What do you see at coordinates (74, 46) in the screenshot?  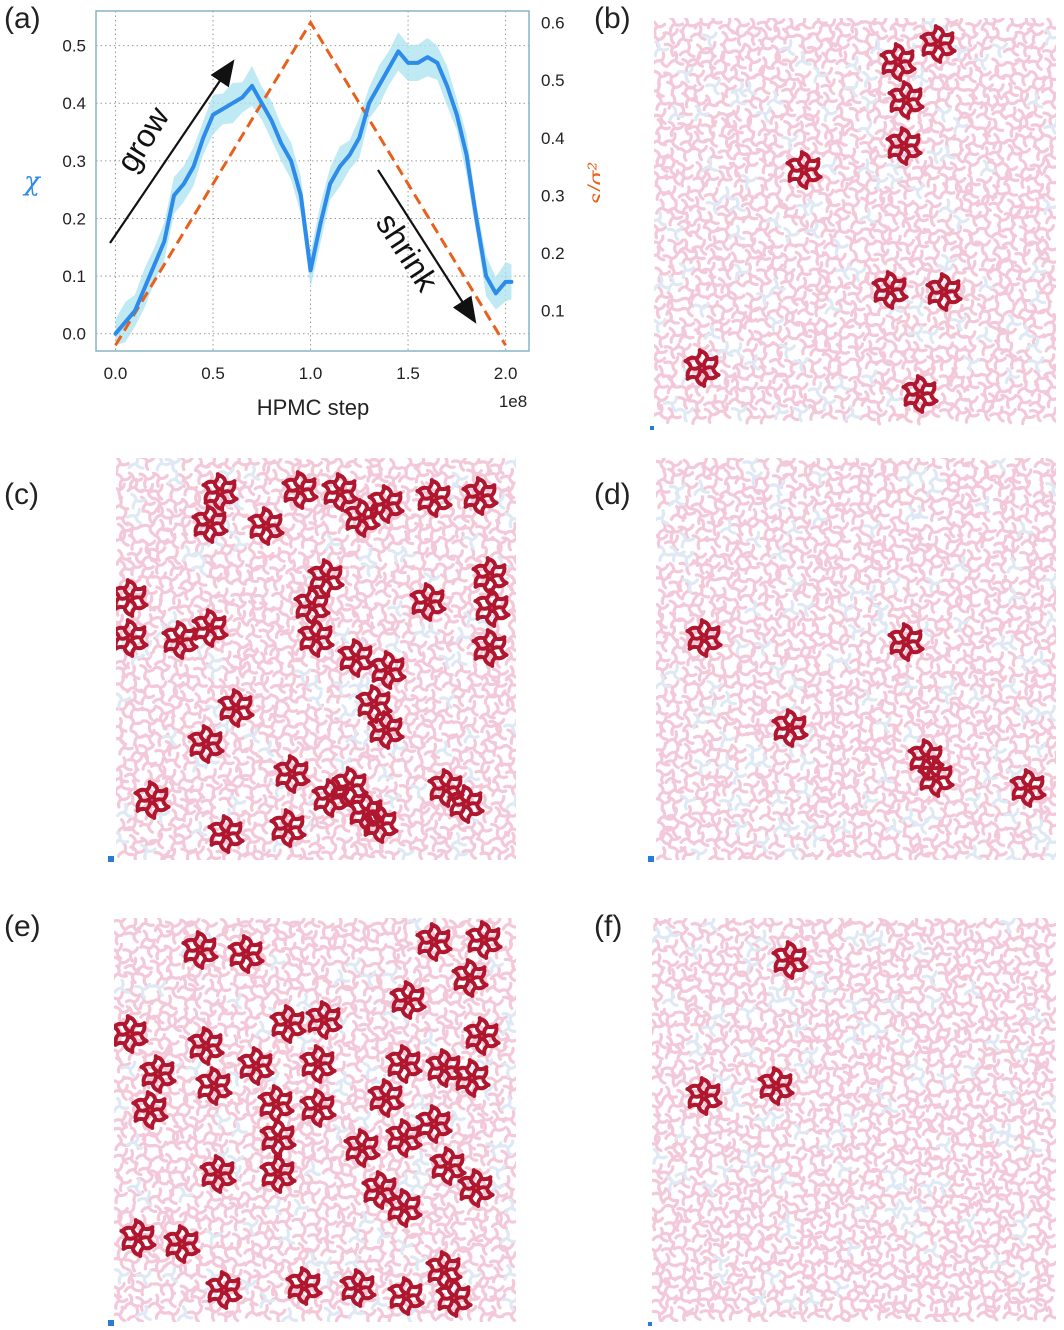 I see `y-left-tick-label: 0.5` at bounding box center [74, 46].